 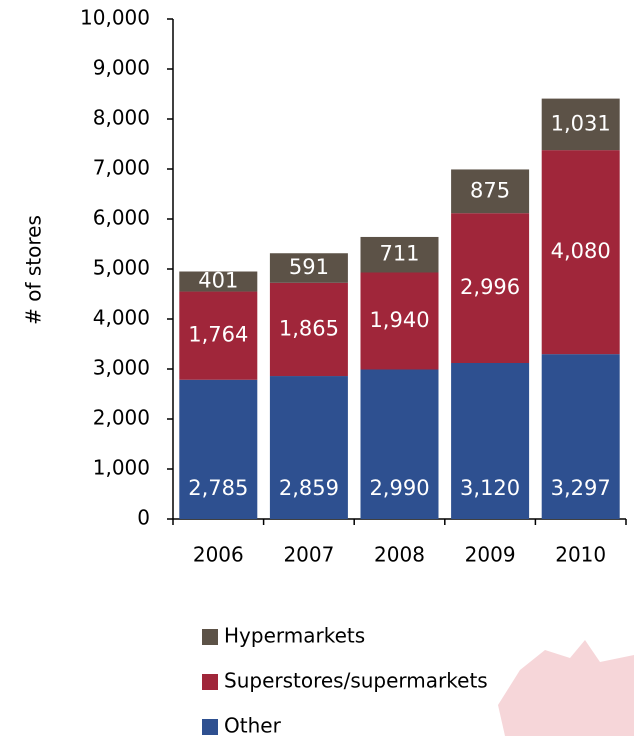 What do you see at coordinates (121, 168) in the screenshot?
I see `y-tick-label: 7,000` at bounding box center [121, 168].